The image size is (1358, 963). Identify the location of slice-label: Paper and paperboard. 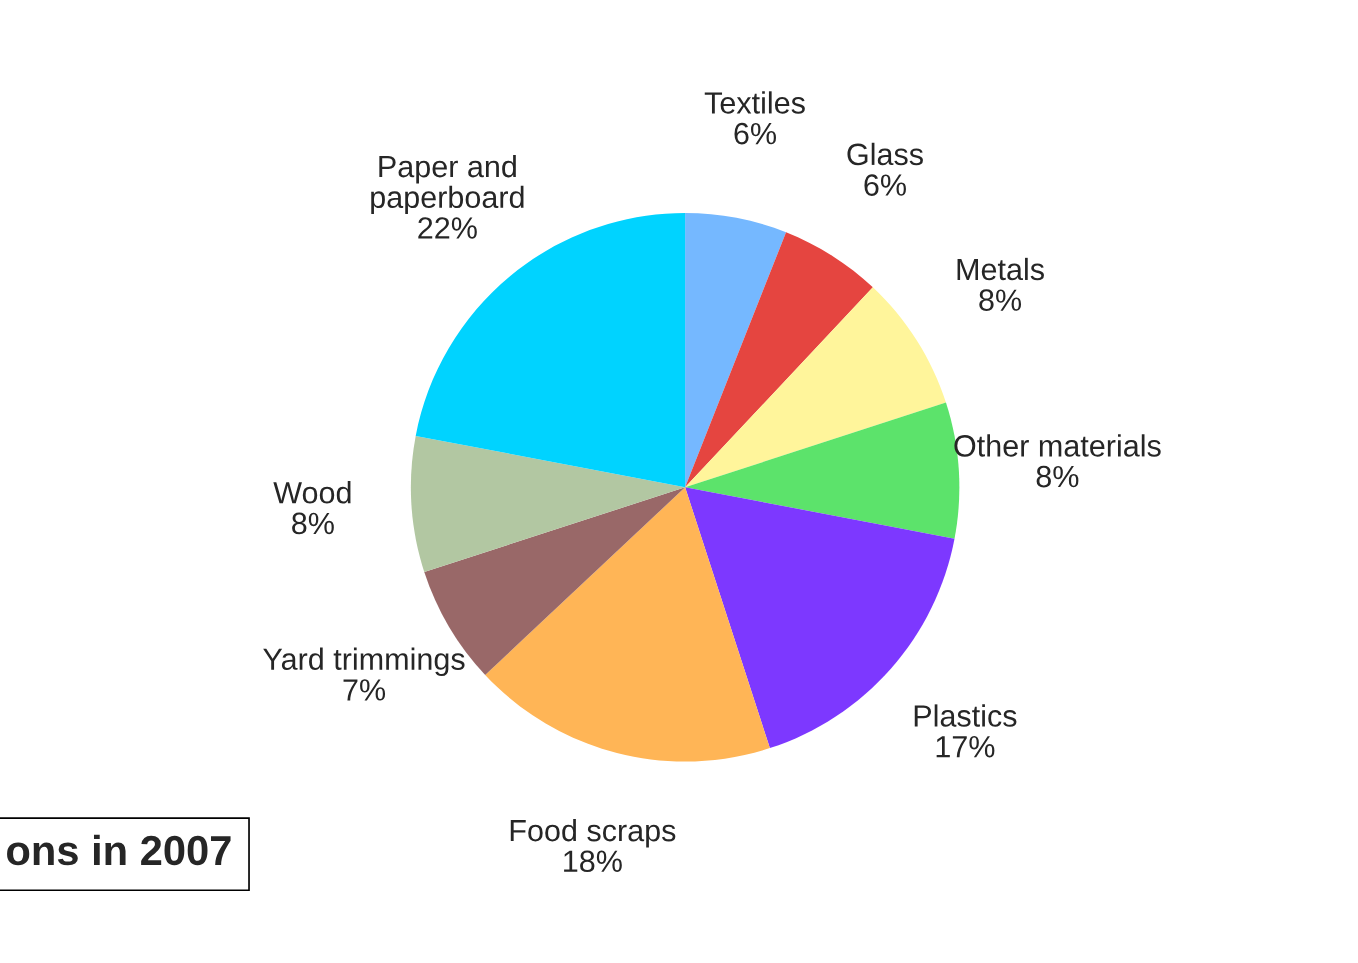
(447, 184).